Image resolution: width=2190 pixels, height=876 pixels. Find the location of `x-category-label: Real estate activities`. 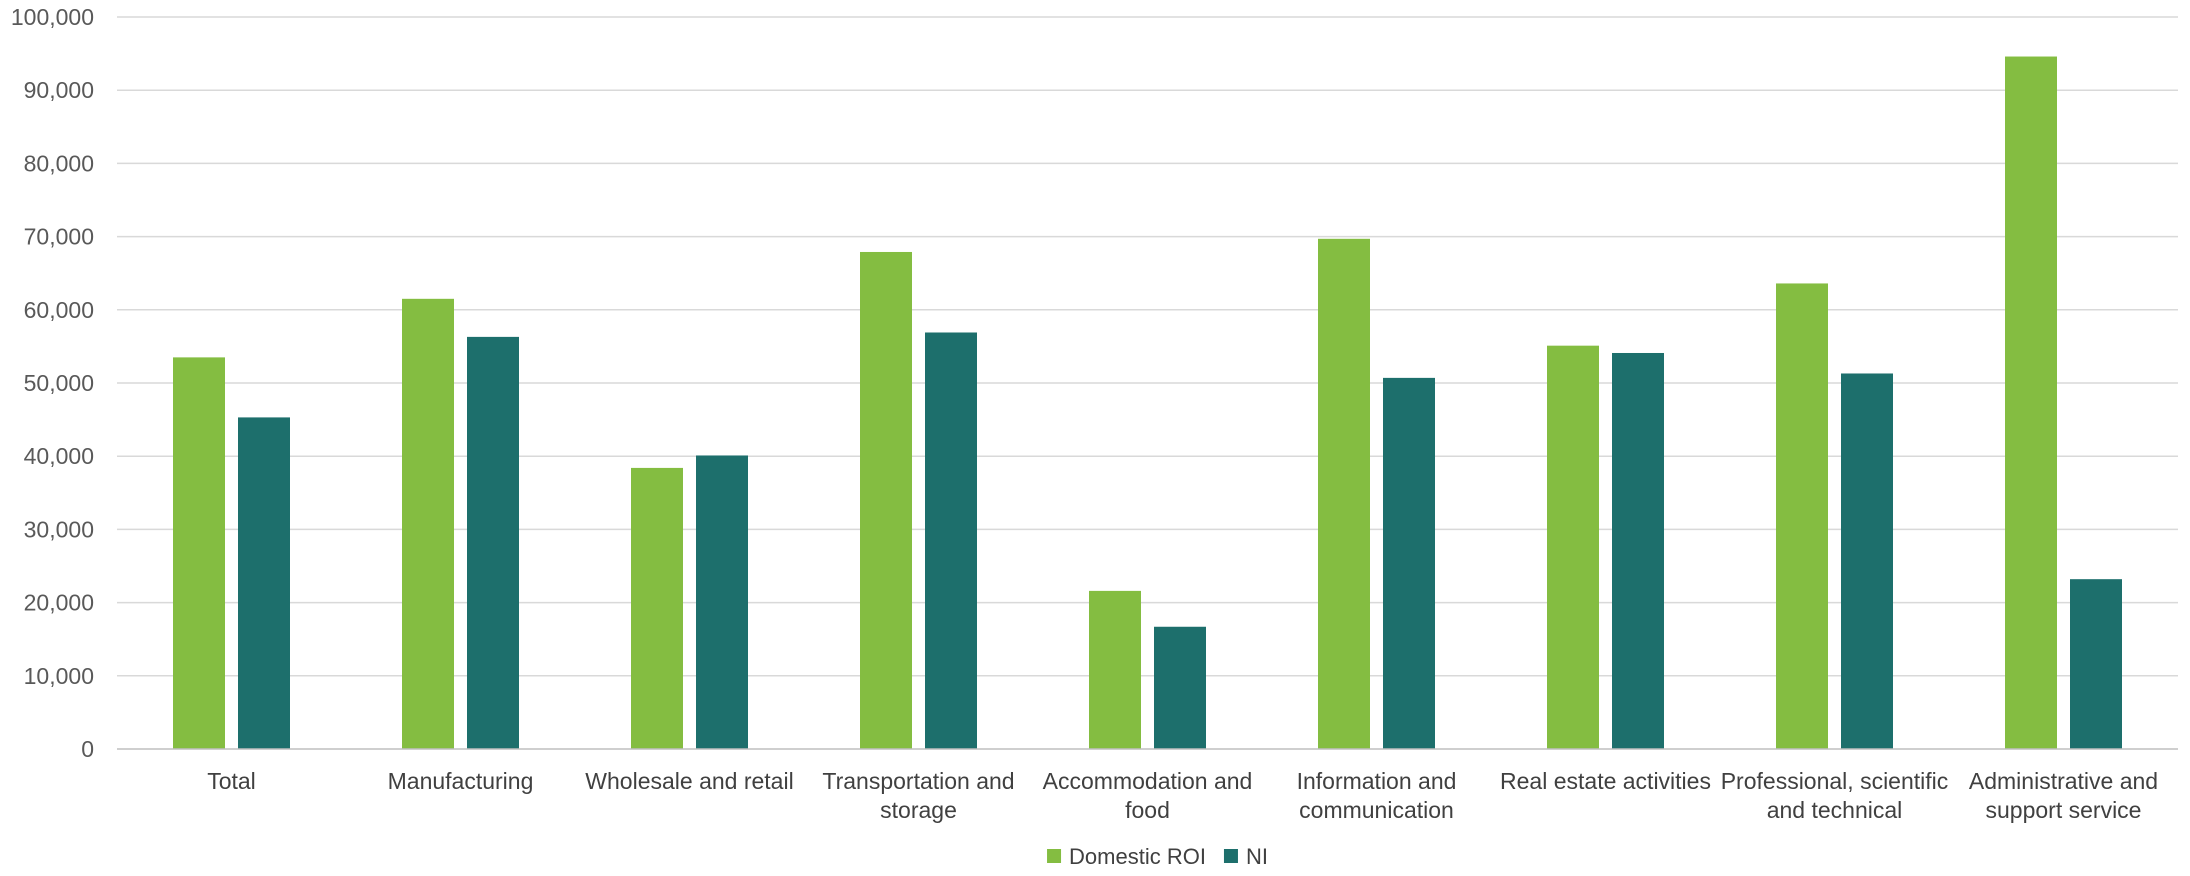

x-category-label: Real estate activities is located at coordinates (1605, 781).